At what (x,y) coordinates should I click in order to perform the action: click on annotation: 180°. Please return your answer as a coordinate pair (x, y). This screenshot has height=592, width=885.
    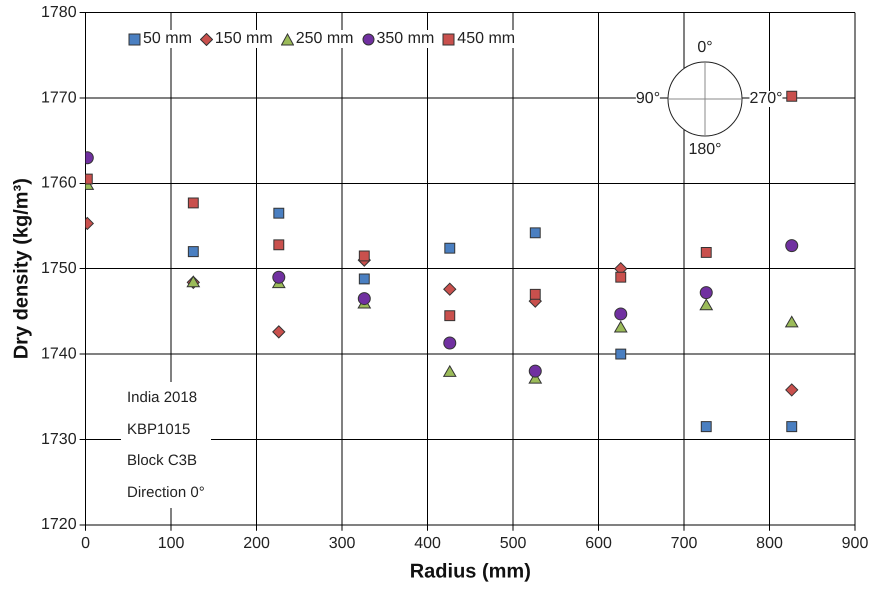
    Looking at the image, I should click on (705, 149).